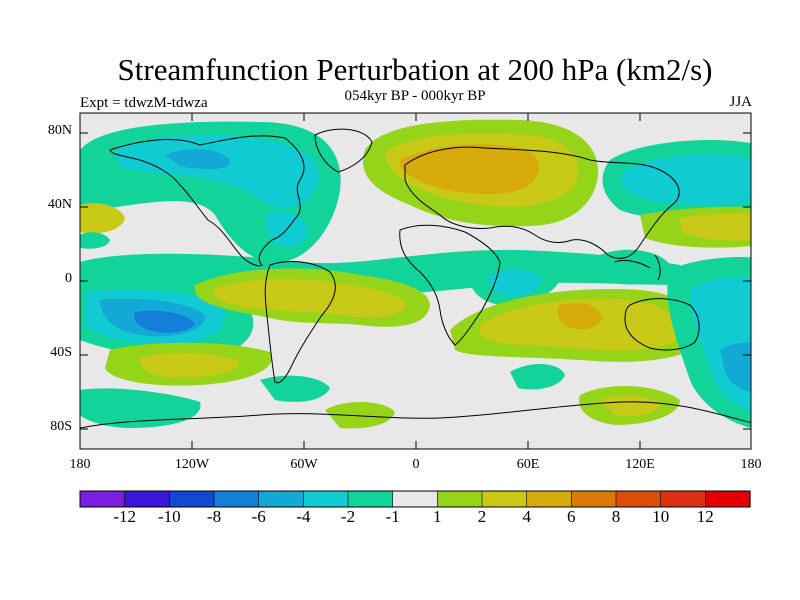 The height and width of the screenshot is (600, 800). Describe the element at coordinates (416, 464) in the screenshot. I see `lon-label-0: 0` at that location.